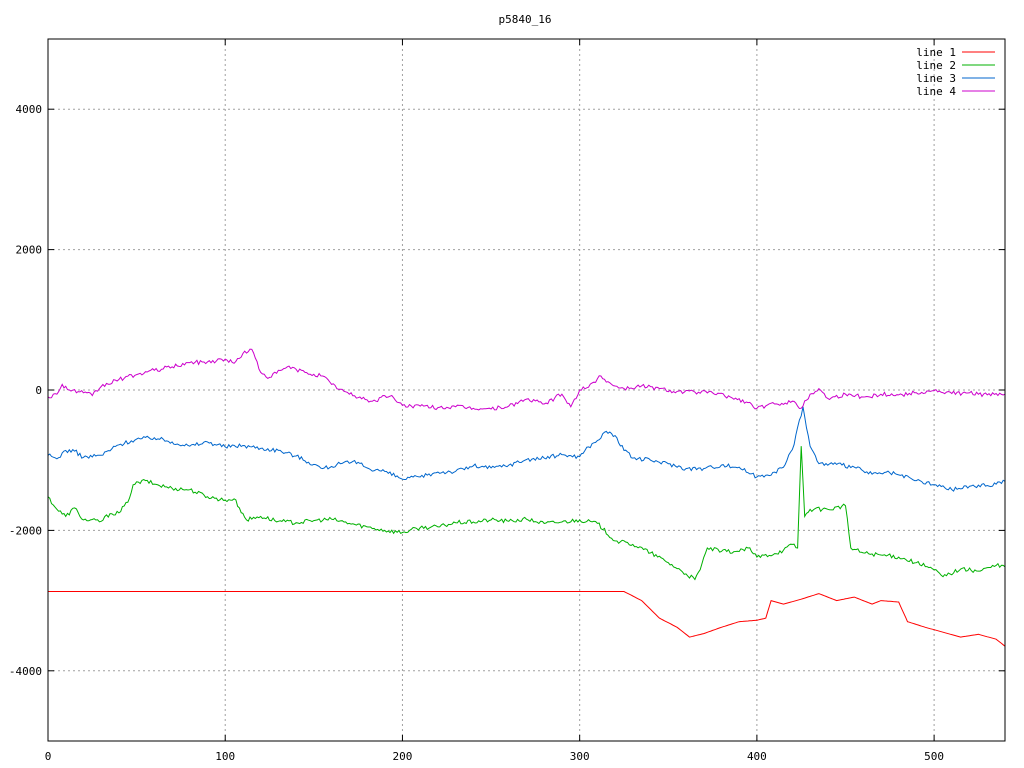 The width and height of the screenshot is (1024, 768). Describe the element at coordinates (525, 19) in the screenshot. I see `chart-title: p5840_16` at that location.